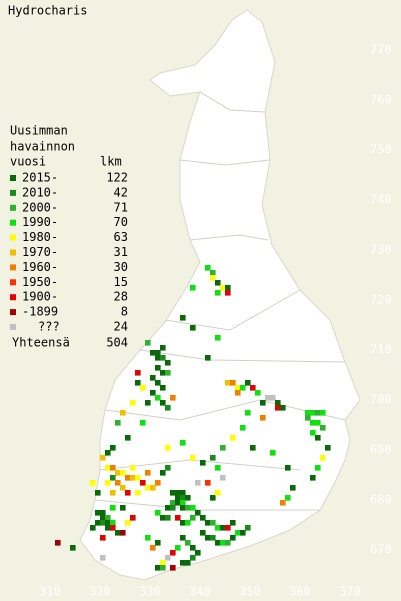 The width and height of the screenshot is (401, 601). Describe the element at coordinates (200, 592) in the screenshot. I see `x-tick-label: 340` at that location.